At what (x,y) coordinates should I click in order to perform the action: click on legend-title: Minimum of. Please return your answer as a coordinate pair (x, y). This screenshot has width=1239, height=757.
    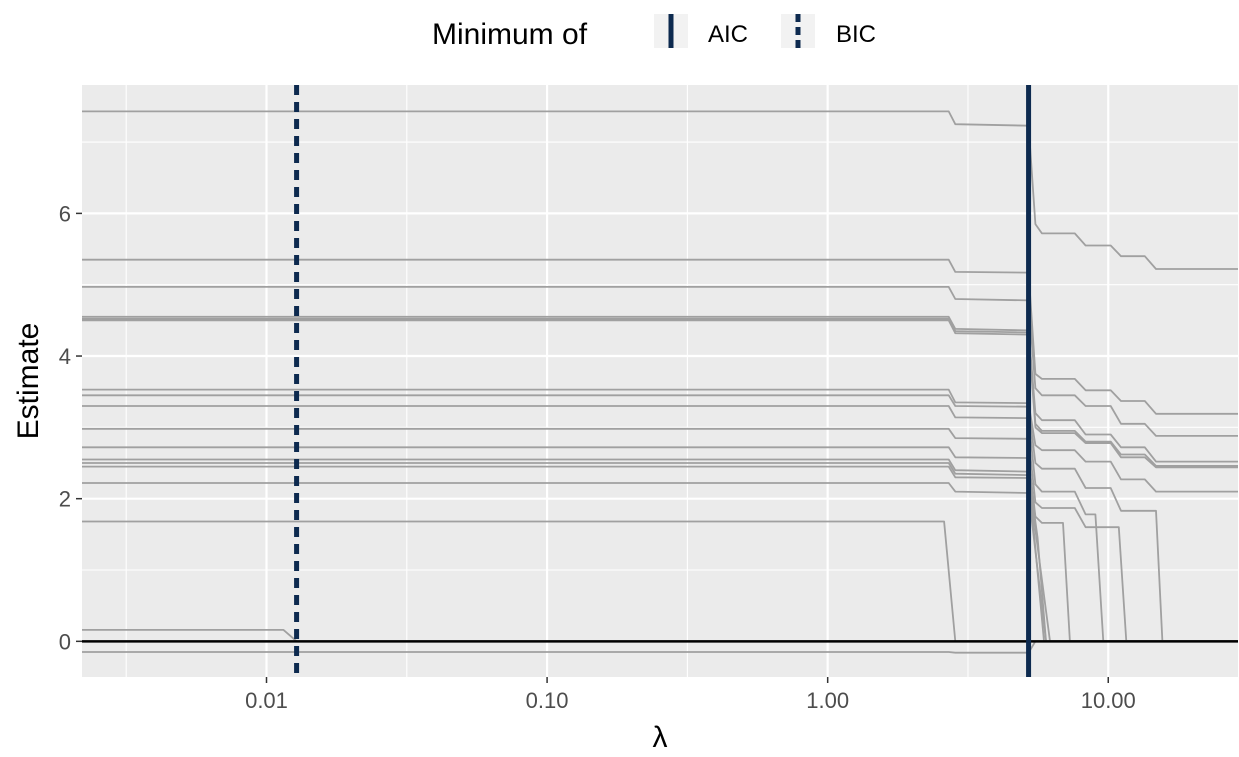
    Looking at the image, I should click on (510, 34).